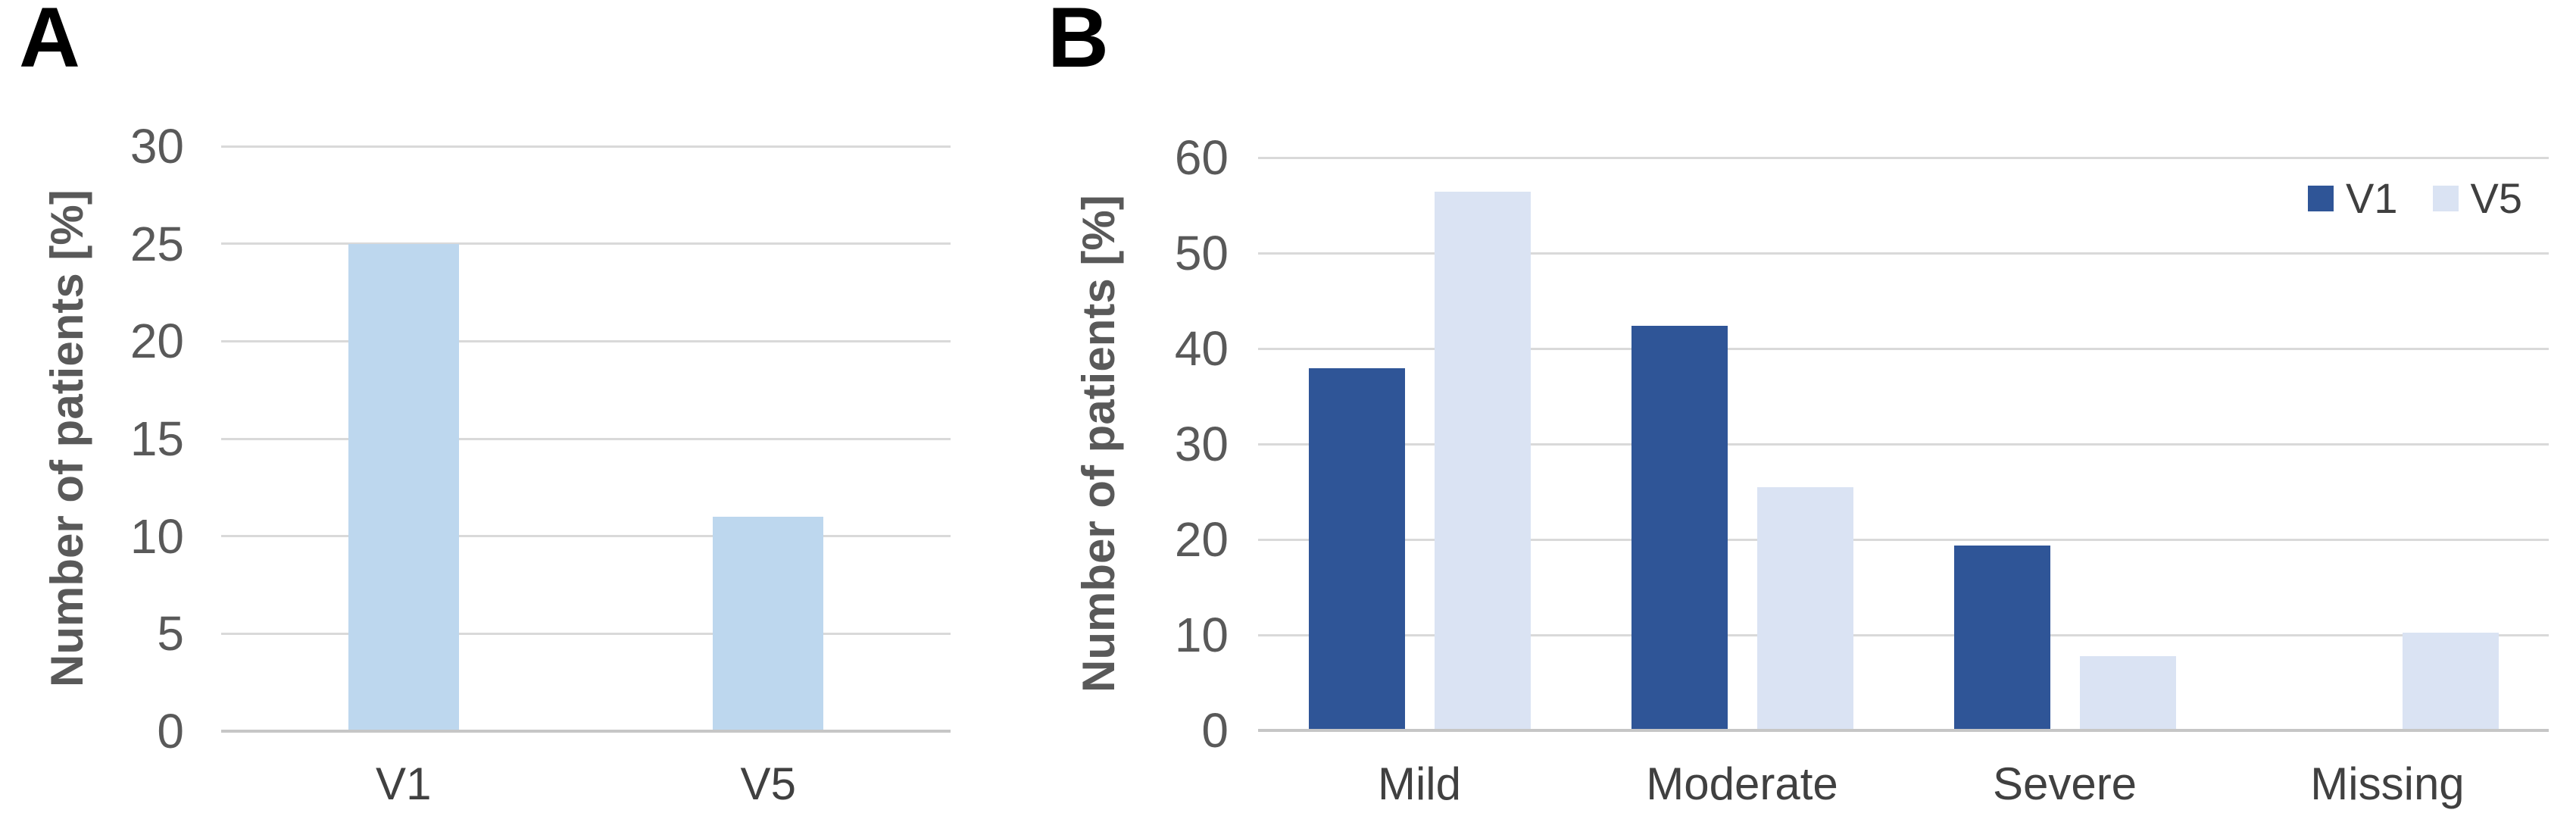 This screenshot has height=838, width=2576. Describe the element at coordinates (403, 487) in the screenshot. I see `bar-series-v1` at that location.